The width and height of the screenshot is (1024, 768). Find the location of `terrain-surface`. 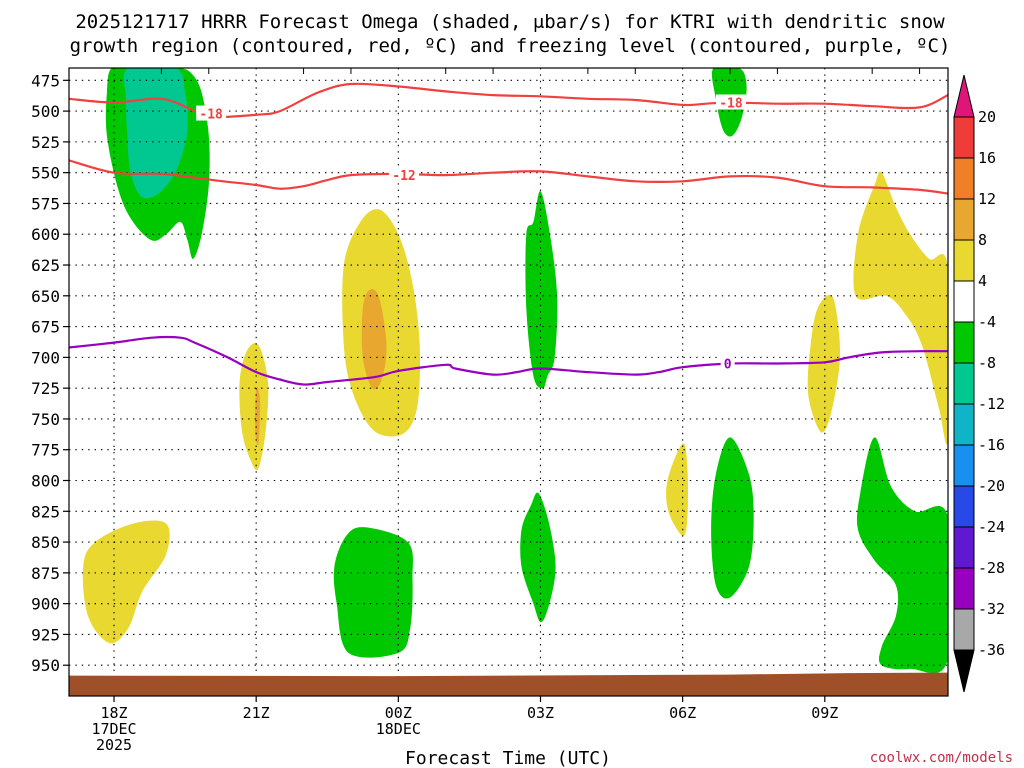

terrain-surface is located at coordinates (508, 684).